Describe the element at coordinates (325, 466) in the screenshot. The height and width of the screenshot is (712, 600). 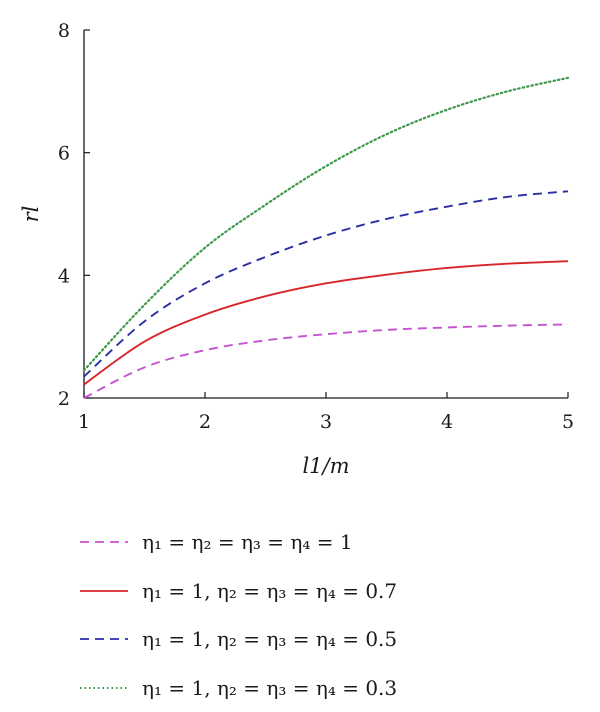
I see `x-axis-label: l1/m` at that location.